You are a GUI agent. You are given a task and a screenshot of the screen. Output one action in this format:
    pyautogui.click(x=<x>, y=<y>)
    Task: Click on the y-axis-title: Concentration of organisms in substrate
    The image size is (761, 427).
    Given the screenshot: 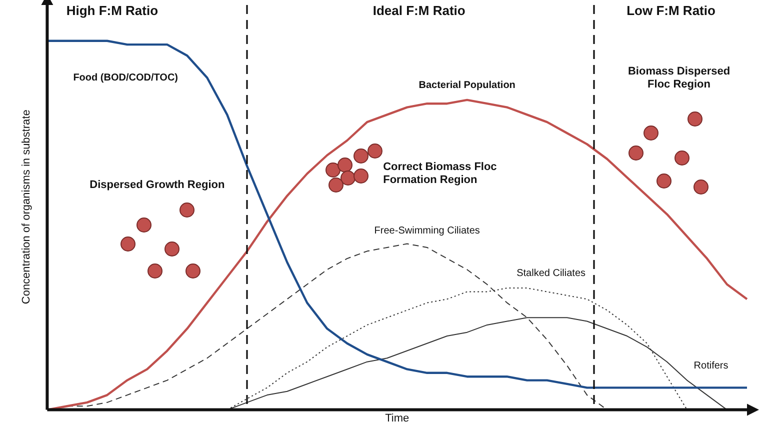 What is the action you would take?
    pyautogui.click(x=26, y=207)
    